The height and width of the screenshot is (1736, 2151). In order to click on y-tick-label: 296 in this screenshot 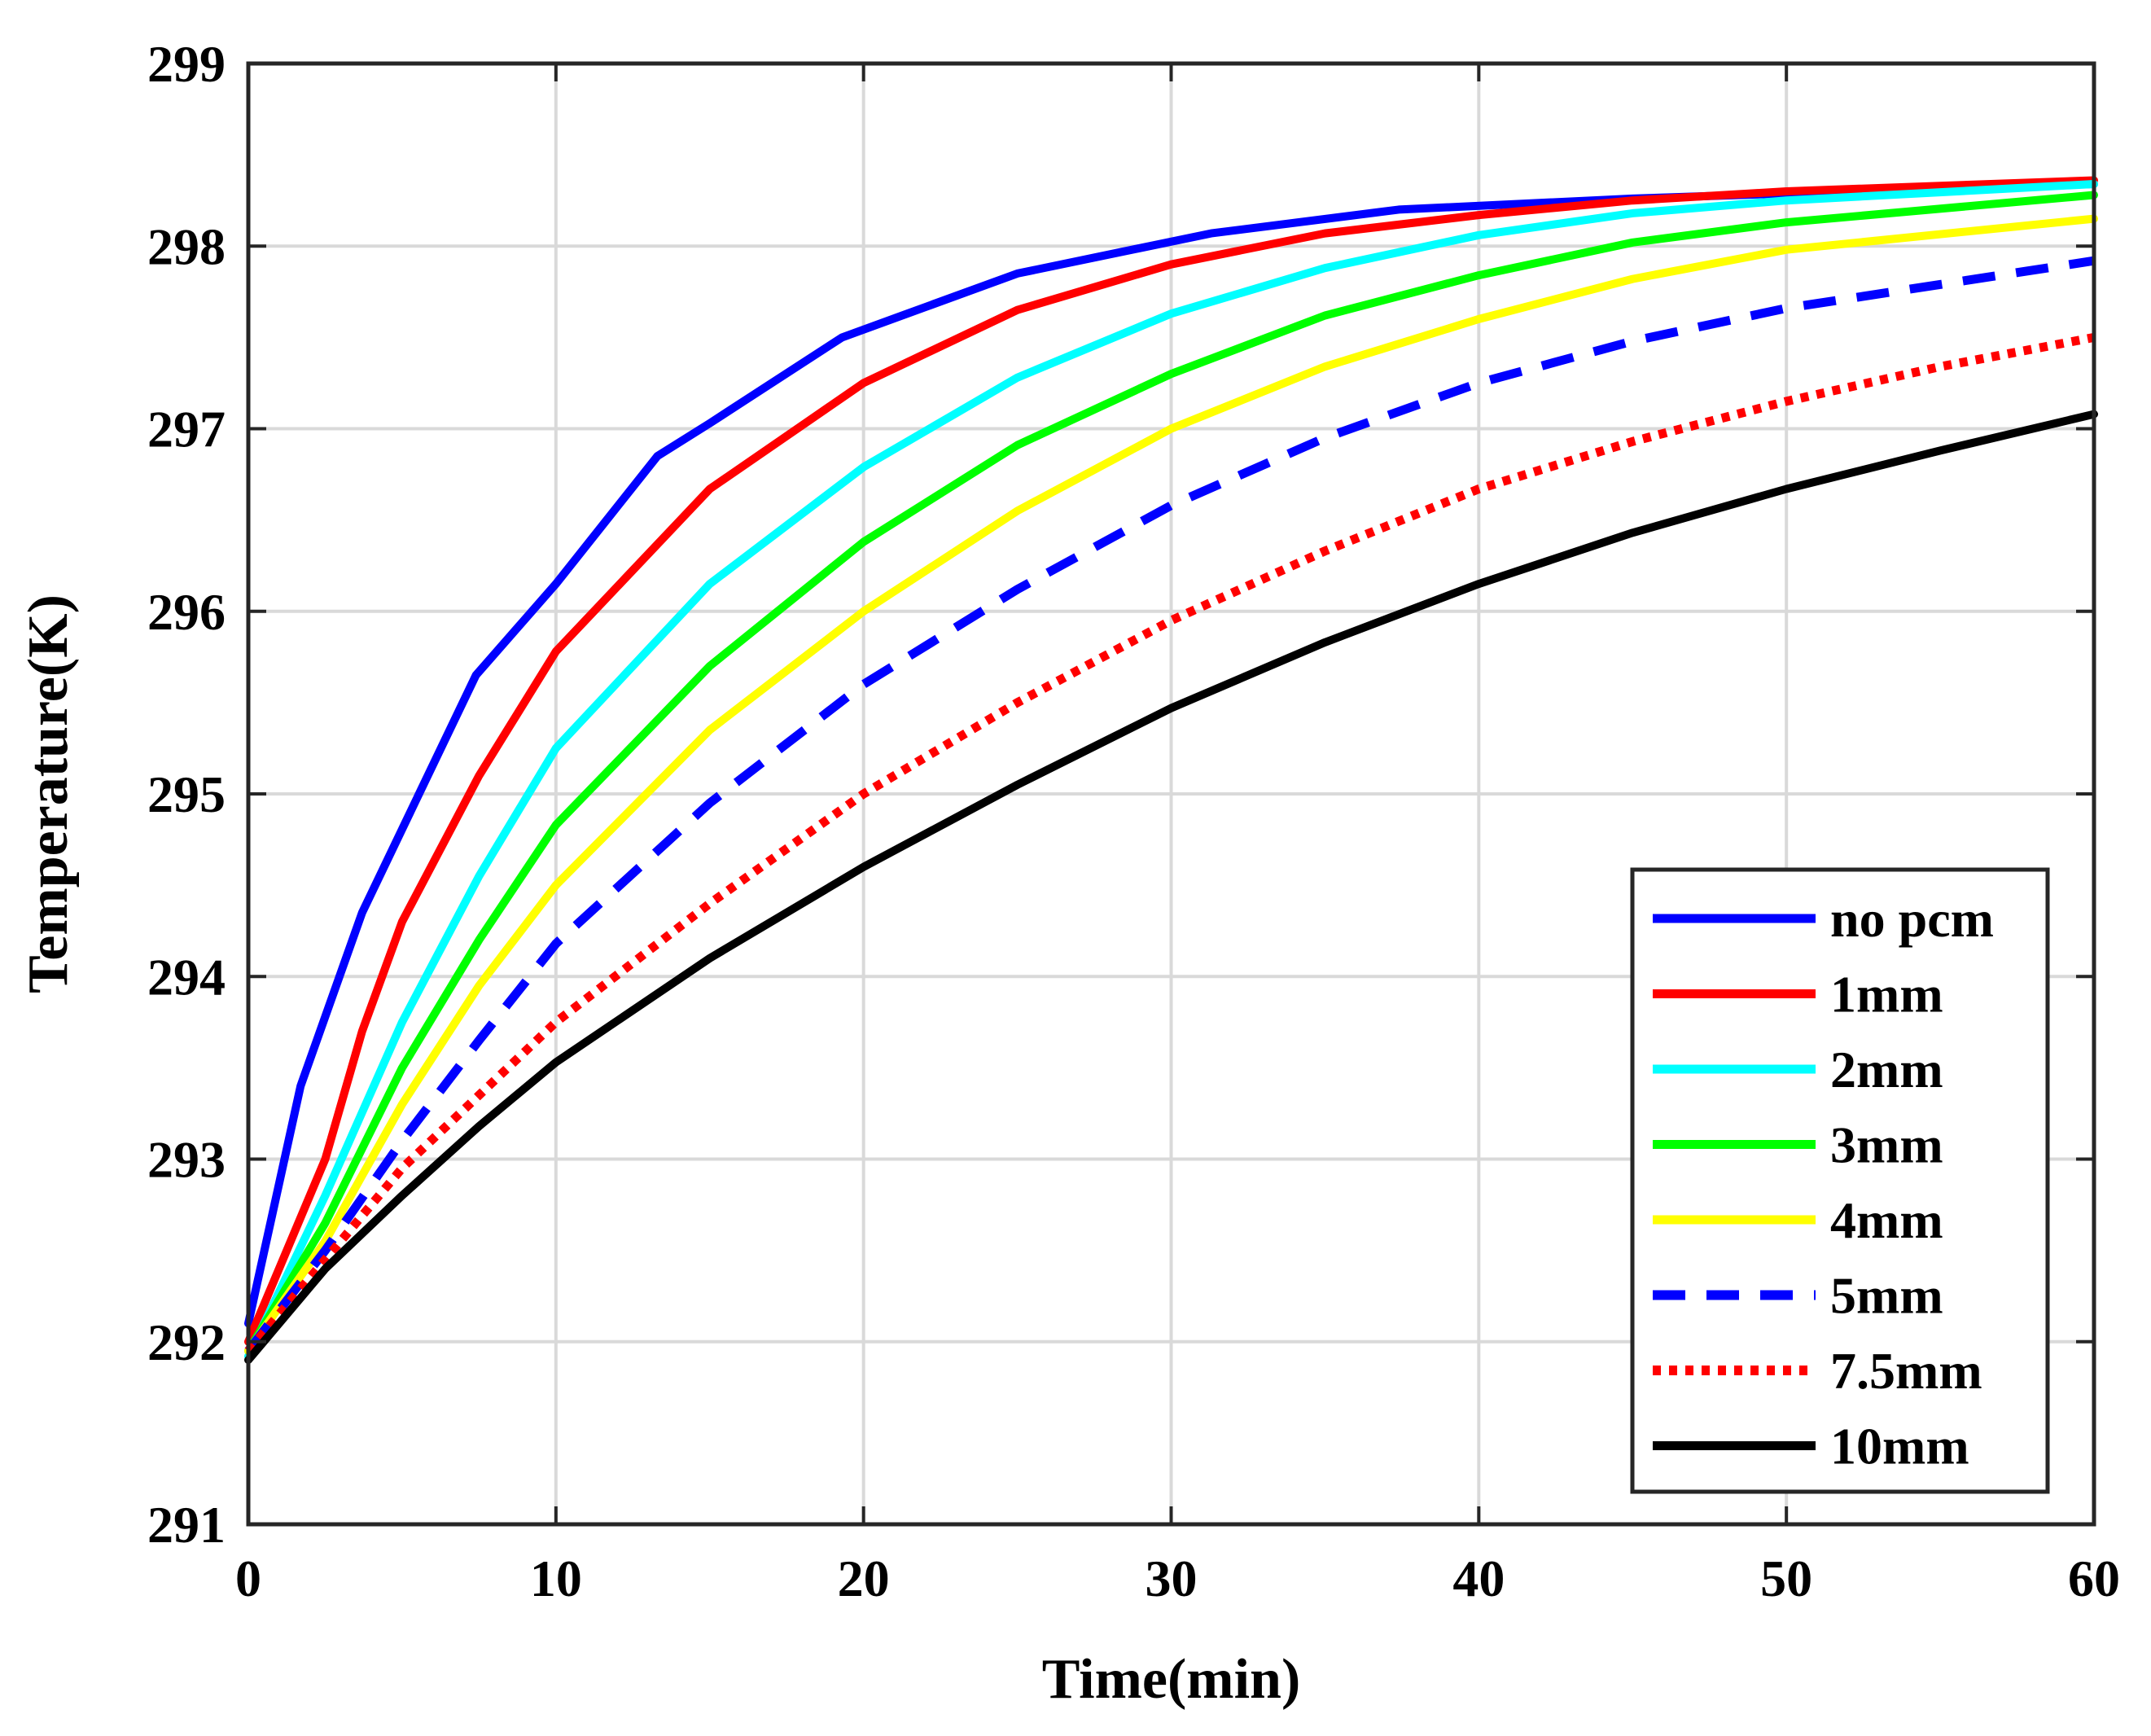, I will do `click(186, 612)`.